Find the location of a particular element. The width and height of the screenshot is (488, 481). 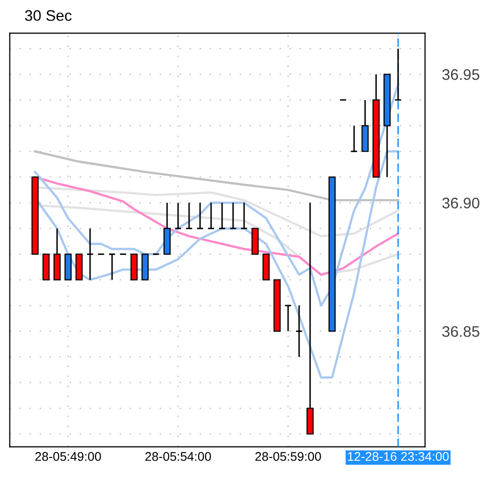

x-tick-label: 28-05:54:00 is located at coordinates (178, 456).